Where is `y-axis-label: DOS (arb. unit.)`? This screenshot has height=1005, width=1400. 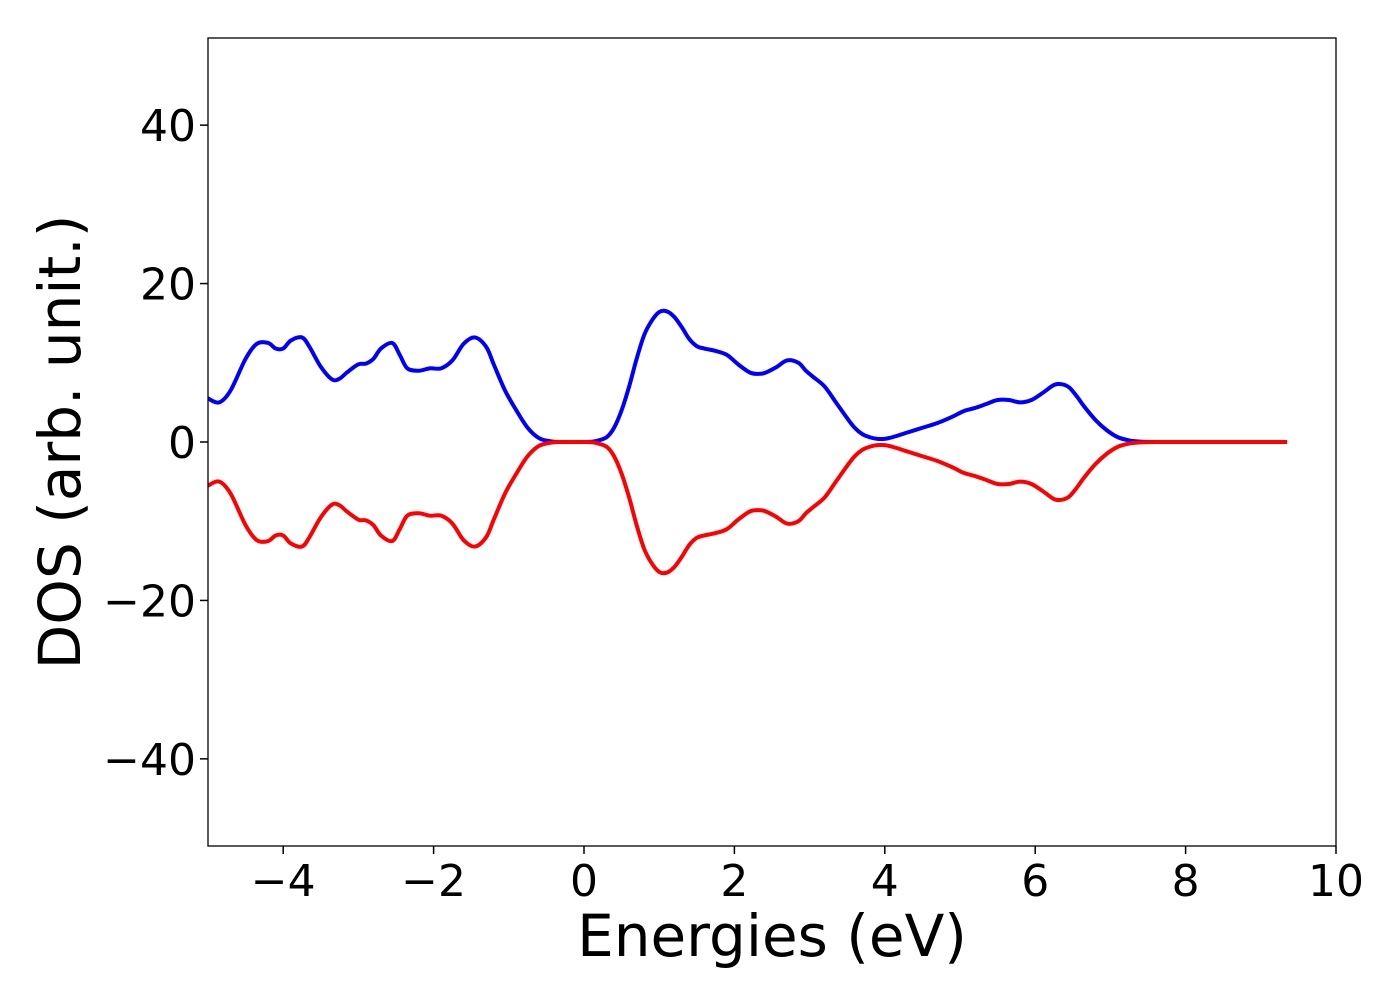
y-axis-label: DOS (arb. unit.) is located at coordinates (60, 442).